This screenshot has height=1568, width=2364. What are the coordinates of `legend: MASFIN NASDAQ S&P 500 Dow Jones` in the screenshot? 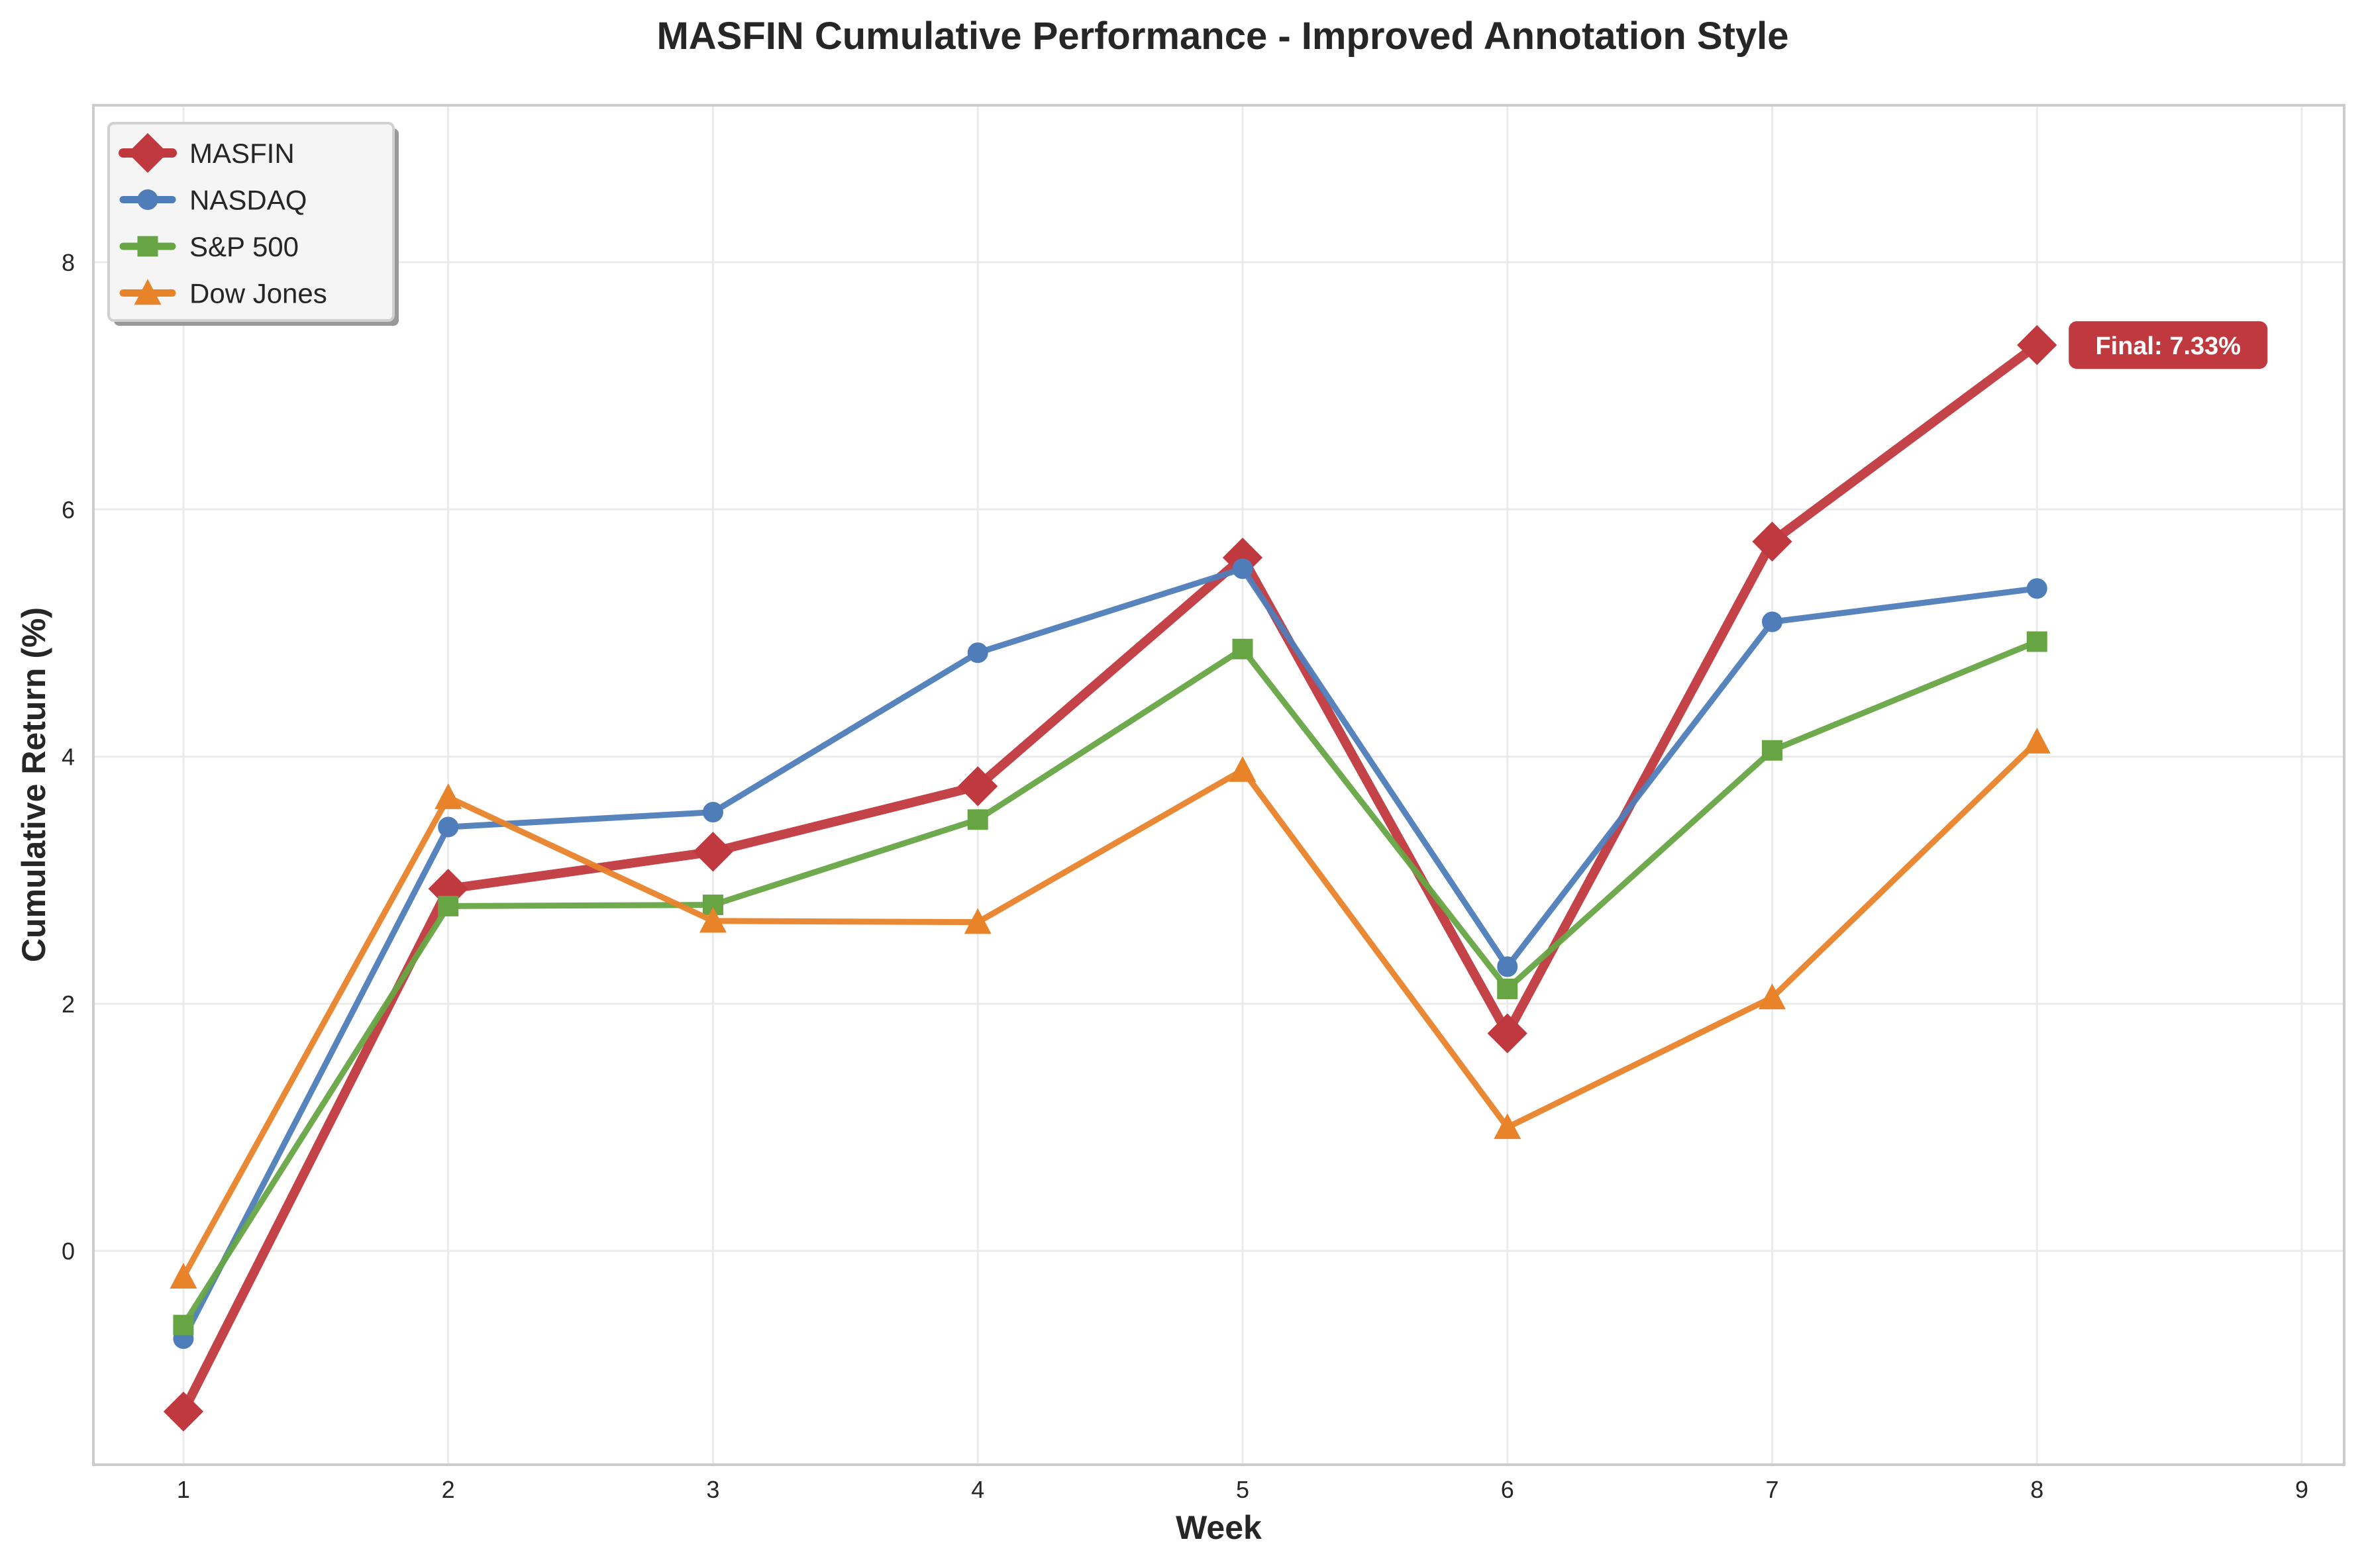 It's located at (253, 224).